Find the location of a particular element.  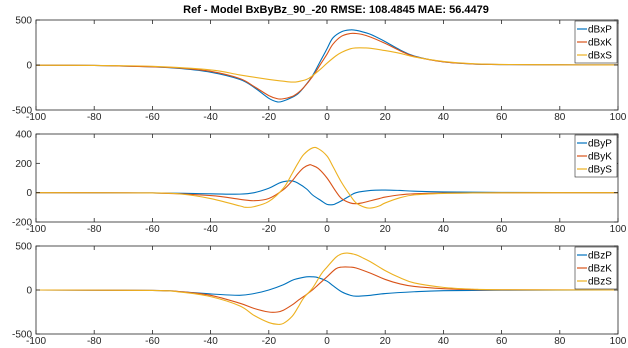

series-line-dbxs is located at coordinates (327, 65).